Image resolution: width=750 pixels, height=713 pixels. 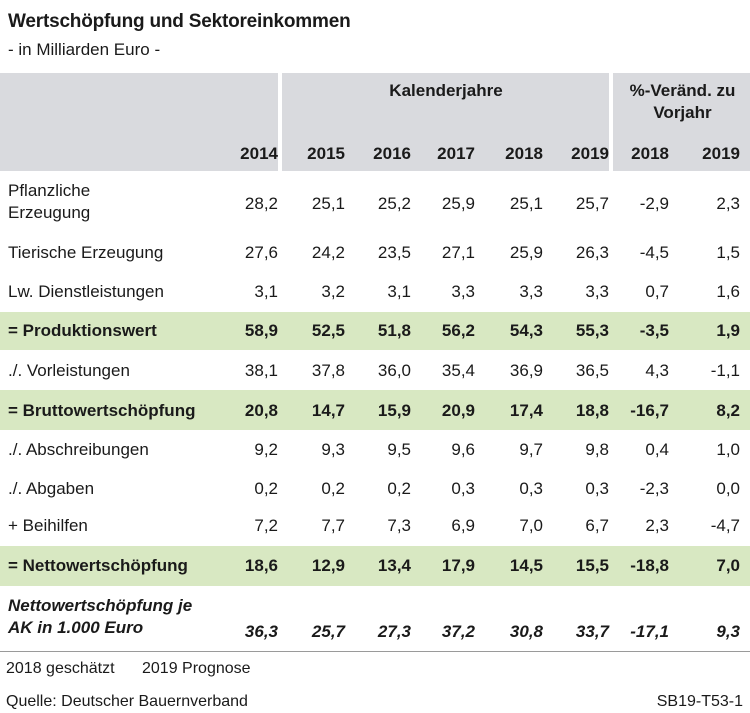 I want to click on table-cell: -4,7, so click(x=725, y=525).